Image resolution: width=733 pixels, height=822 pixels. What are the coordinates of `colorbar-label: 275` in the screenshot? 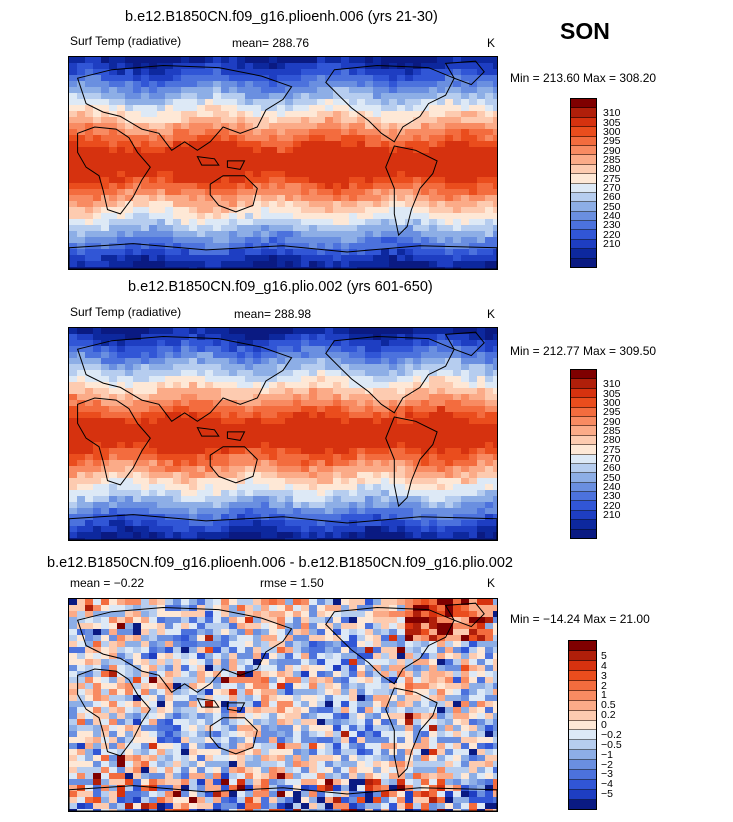 It's located at (612, 178).